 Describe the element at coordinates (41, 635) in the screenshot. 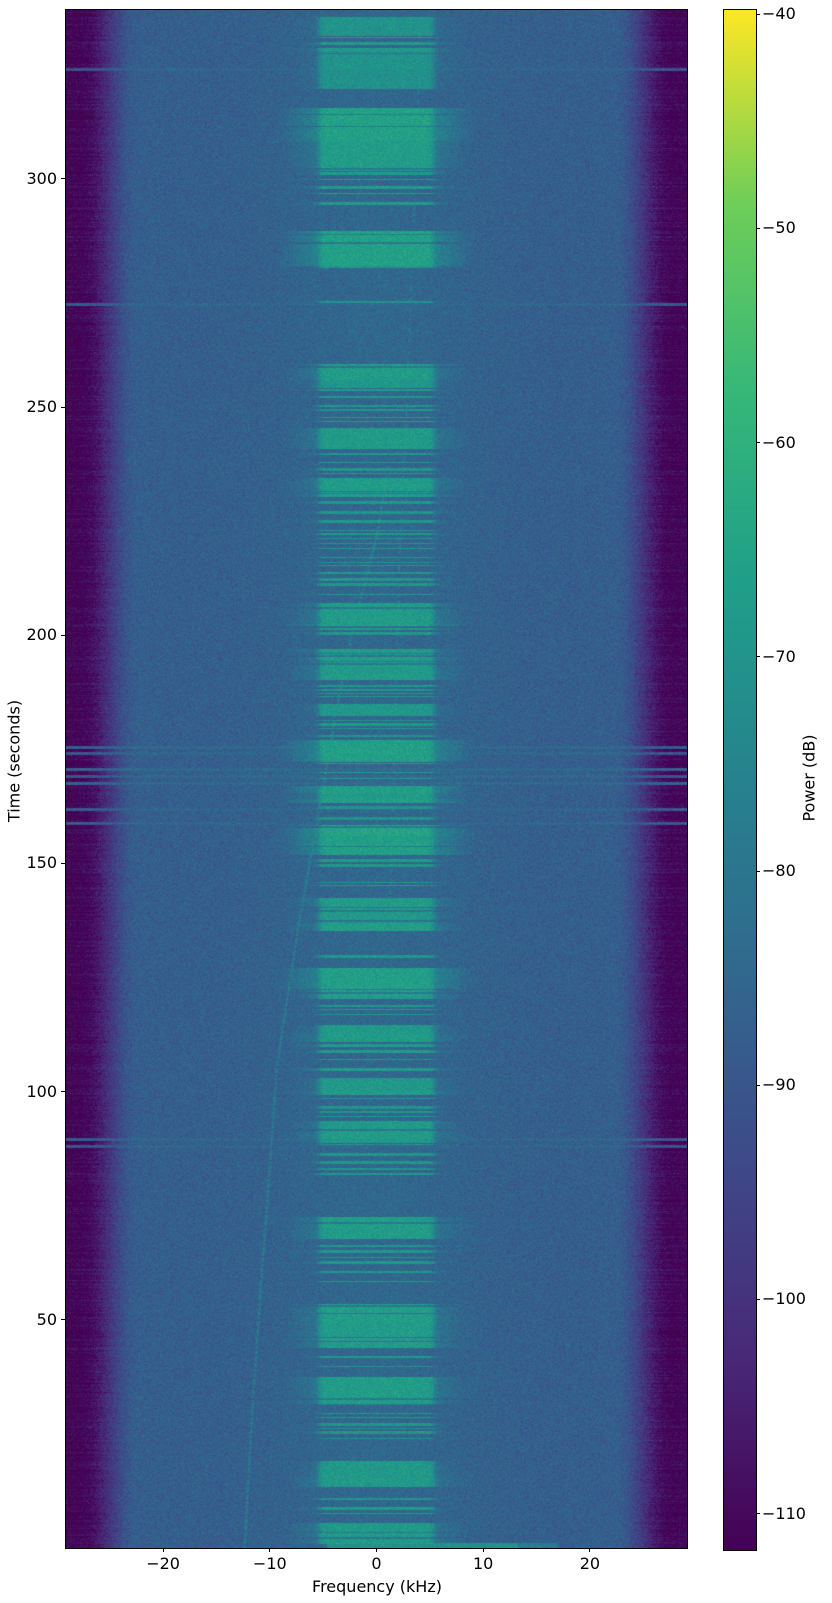

I see `y-tick-label: 200` at that location.